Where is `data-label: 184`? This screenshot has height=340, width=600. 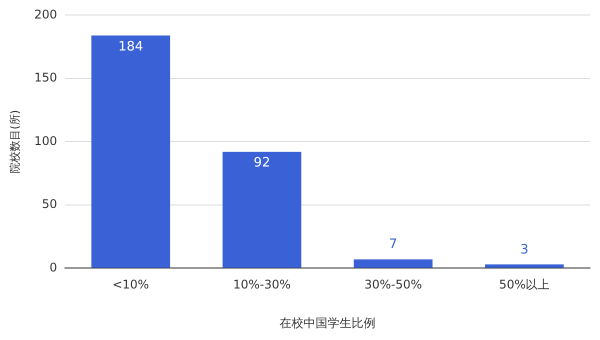 data-label: 184 is located at coordinates (131, 46).